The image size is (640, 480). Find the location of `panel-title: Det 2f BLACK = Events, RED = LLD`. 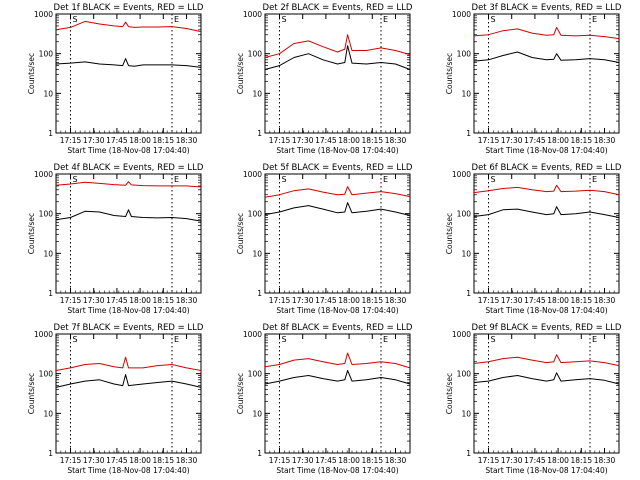

panel-title: Det 2f BLACK = Events, RED = LLD is located at coordinates (338, 8).